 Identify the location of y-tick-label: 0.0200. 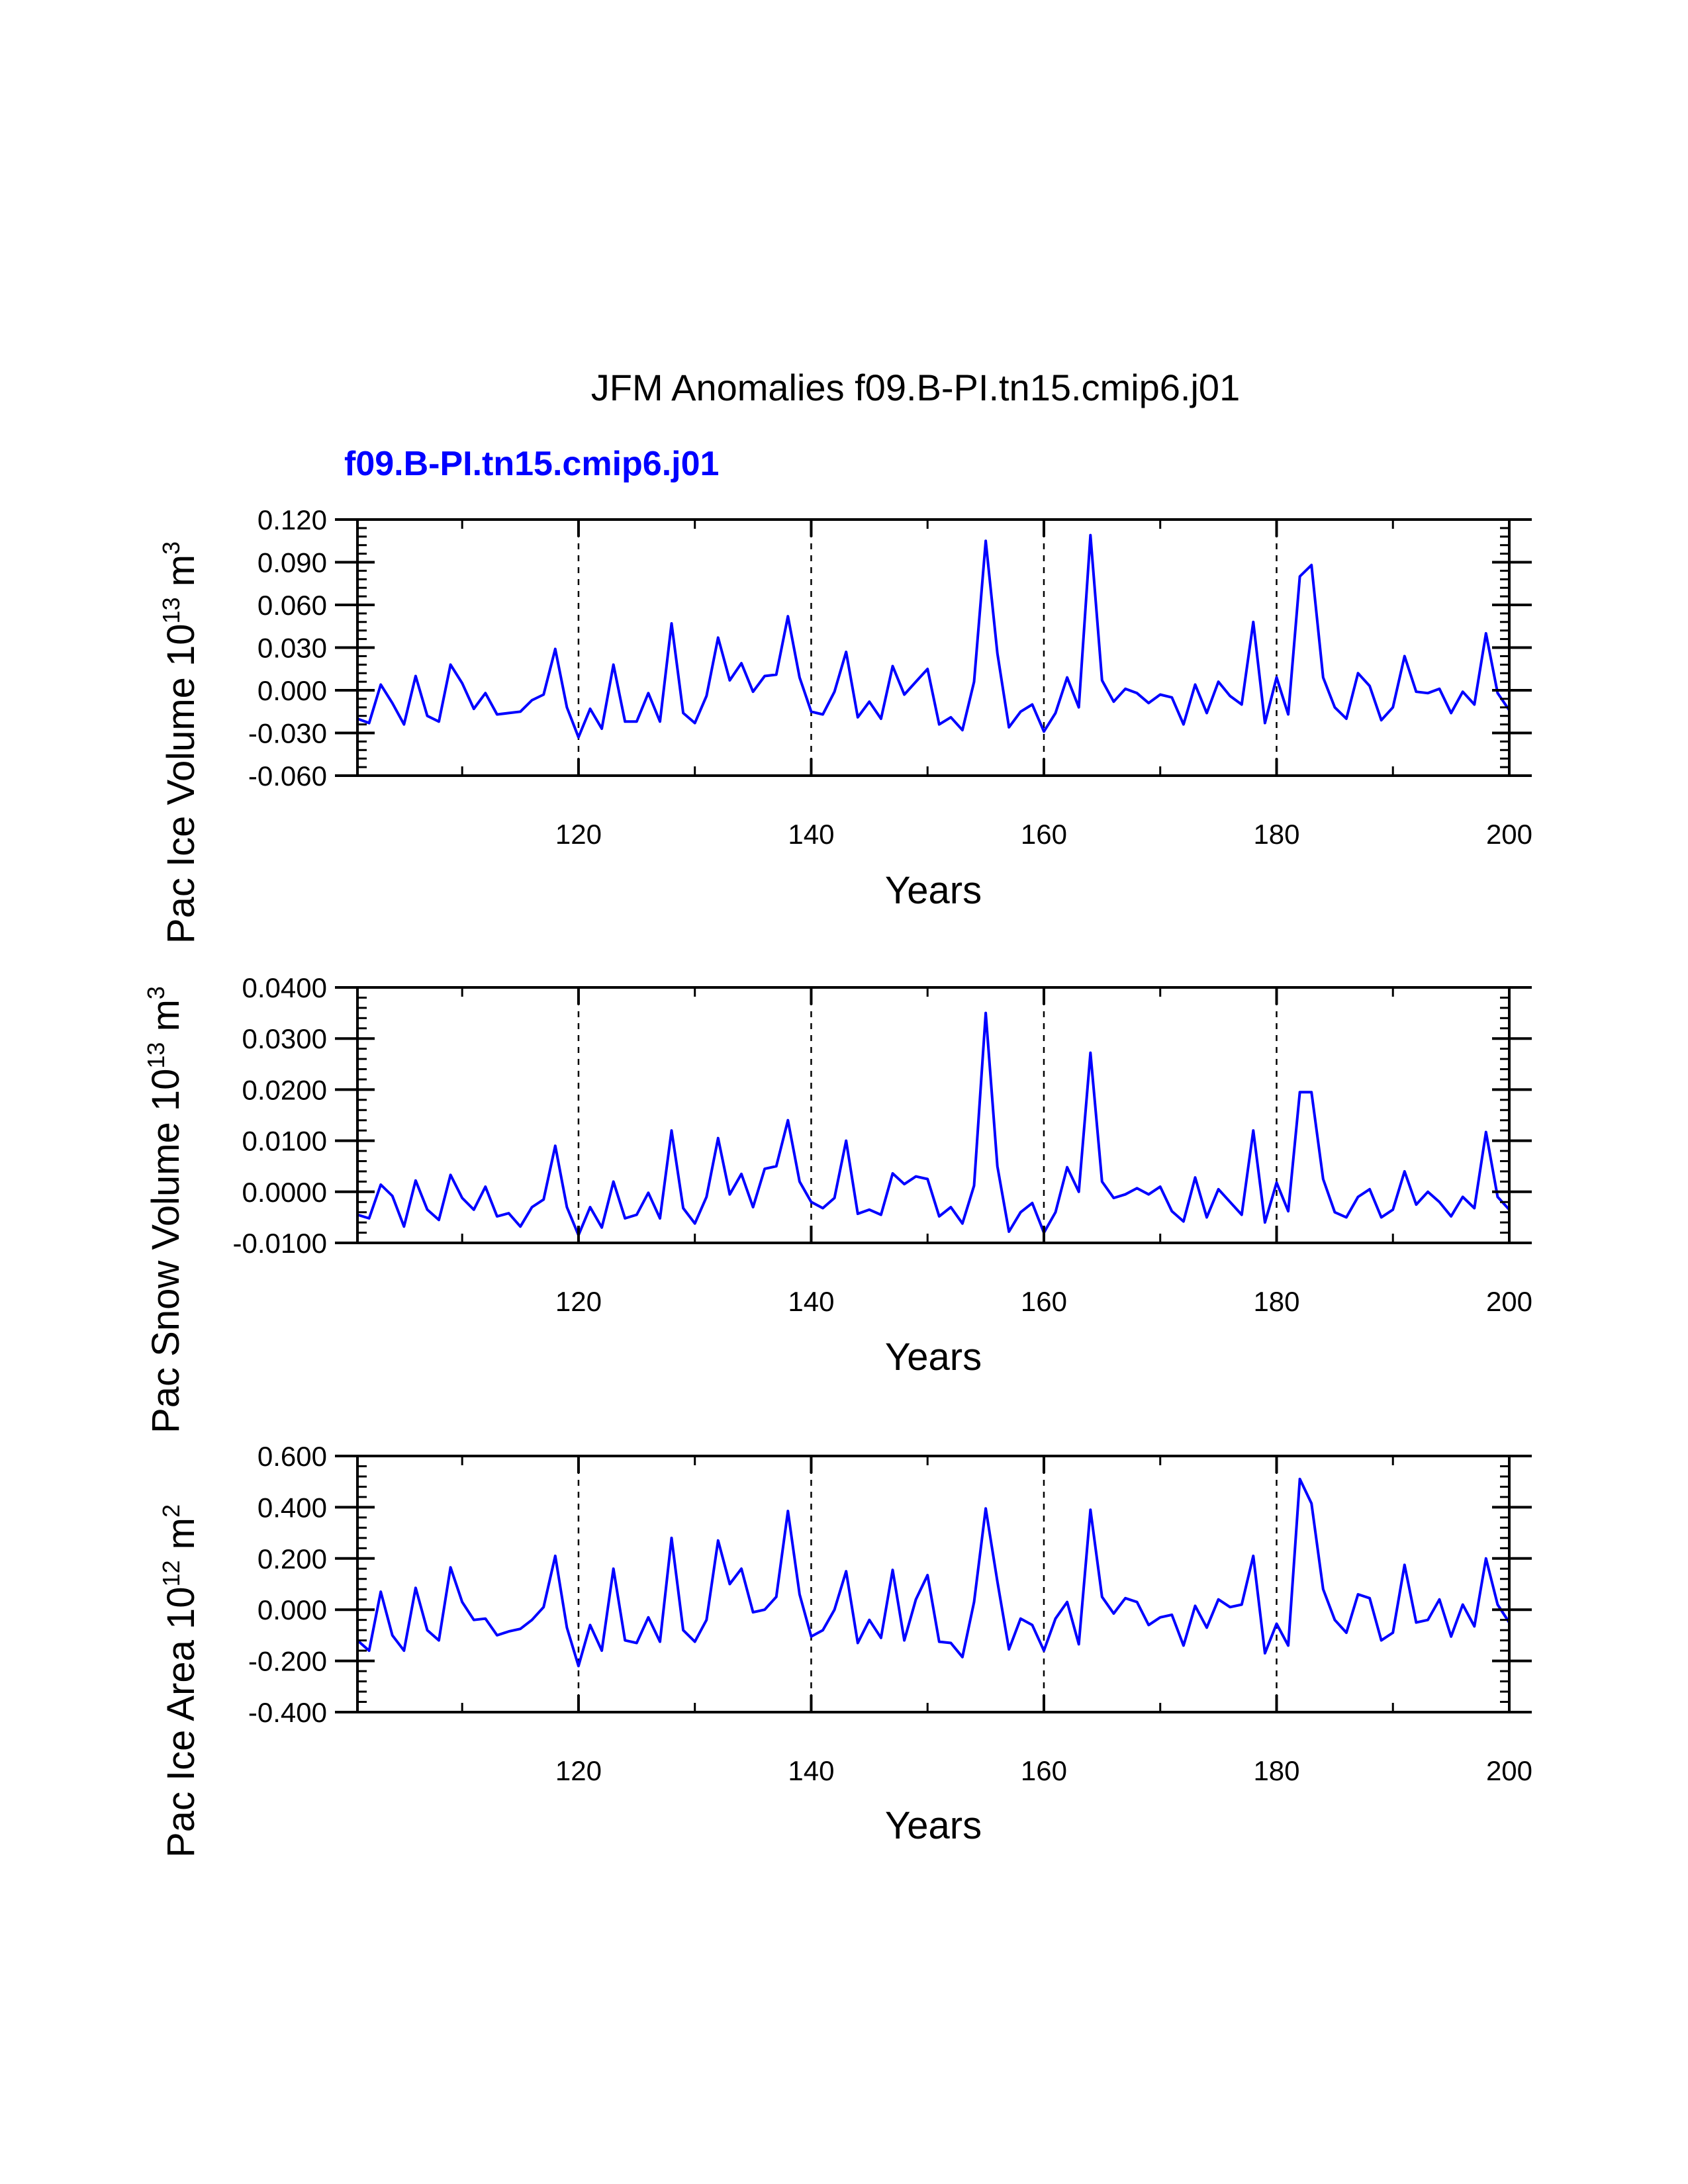
(284, 1089).